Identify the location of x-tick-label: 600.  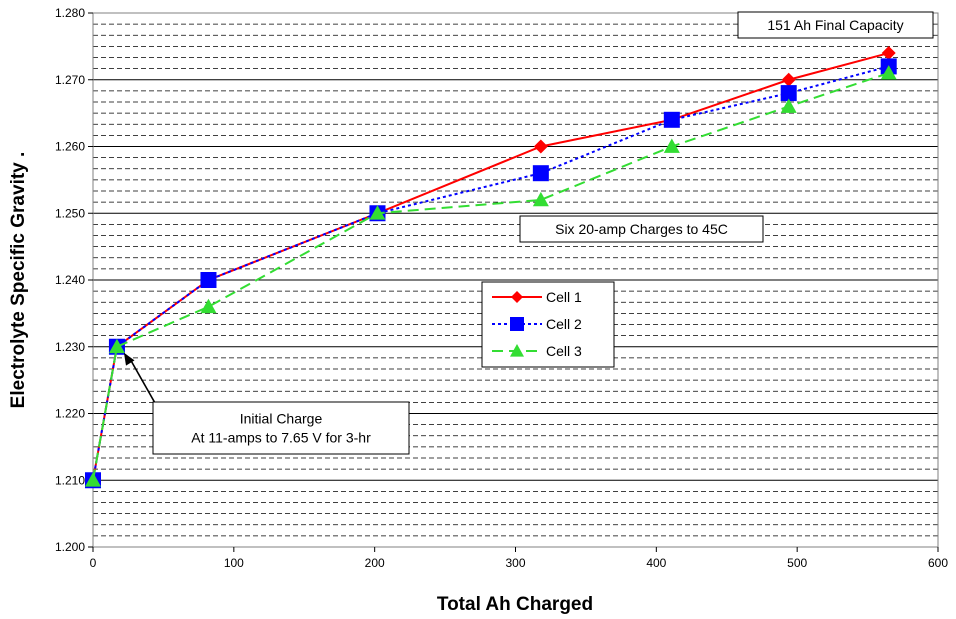
(938, 563).